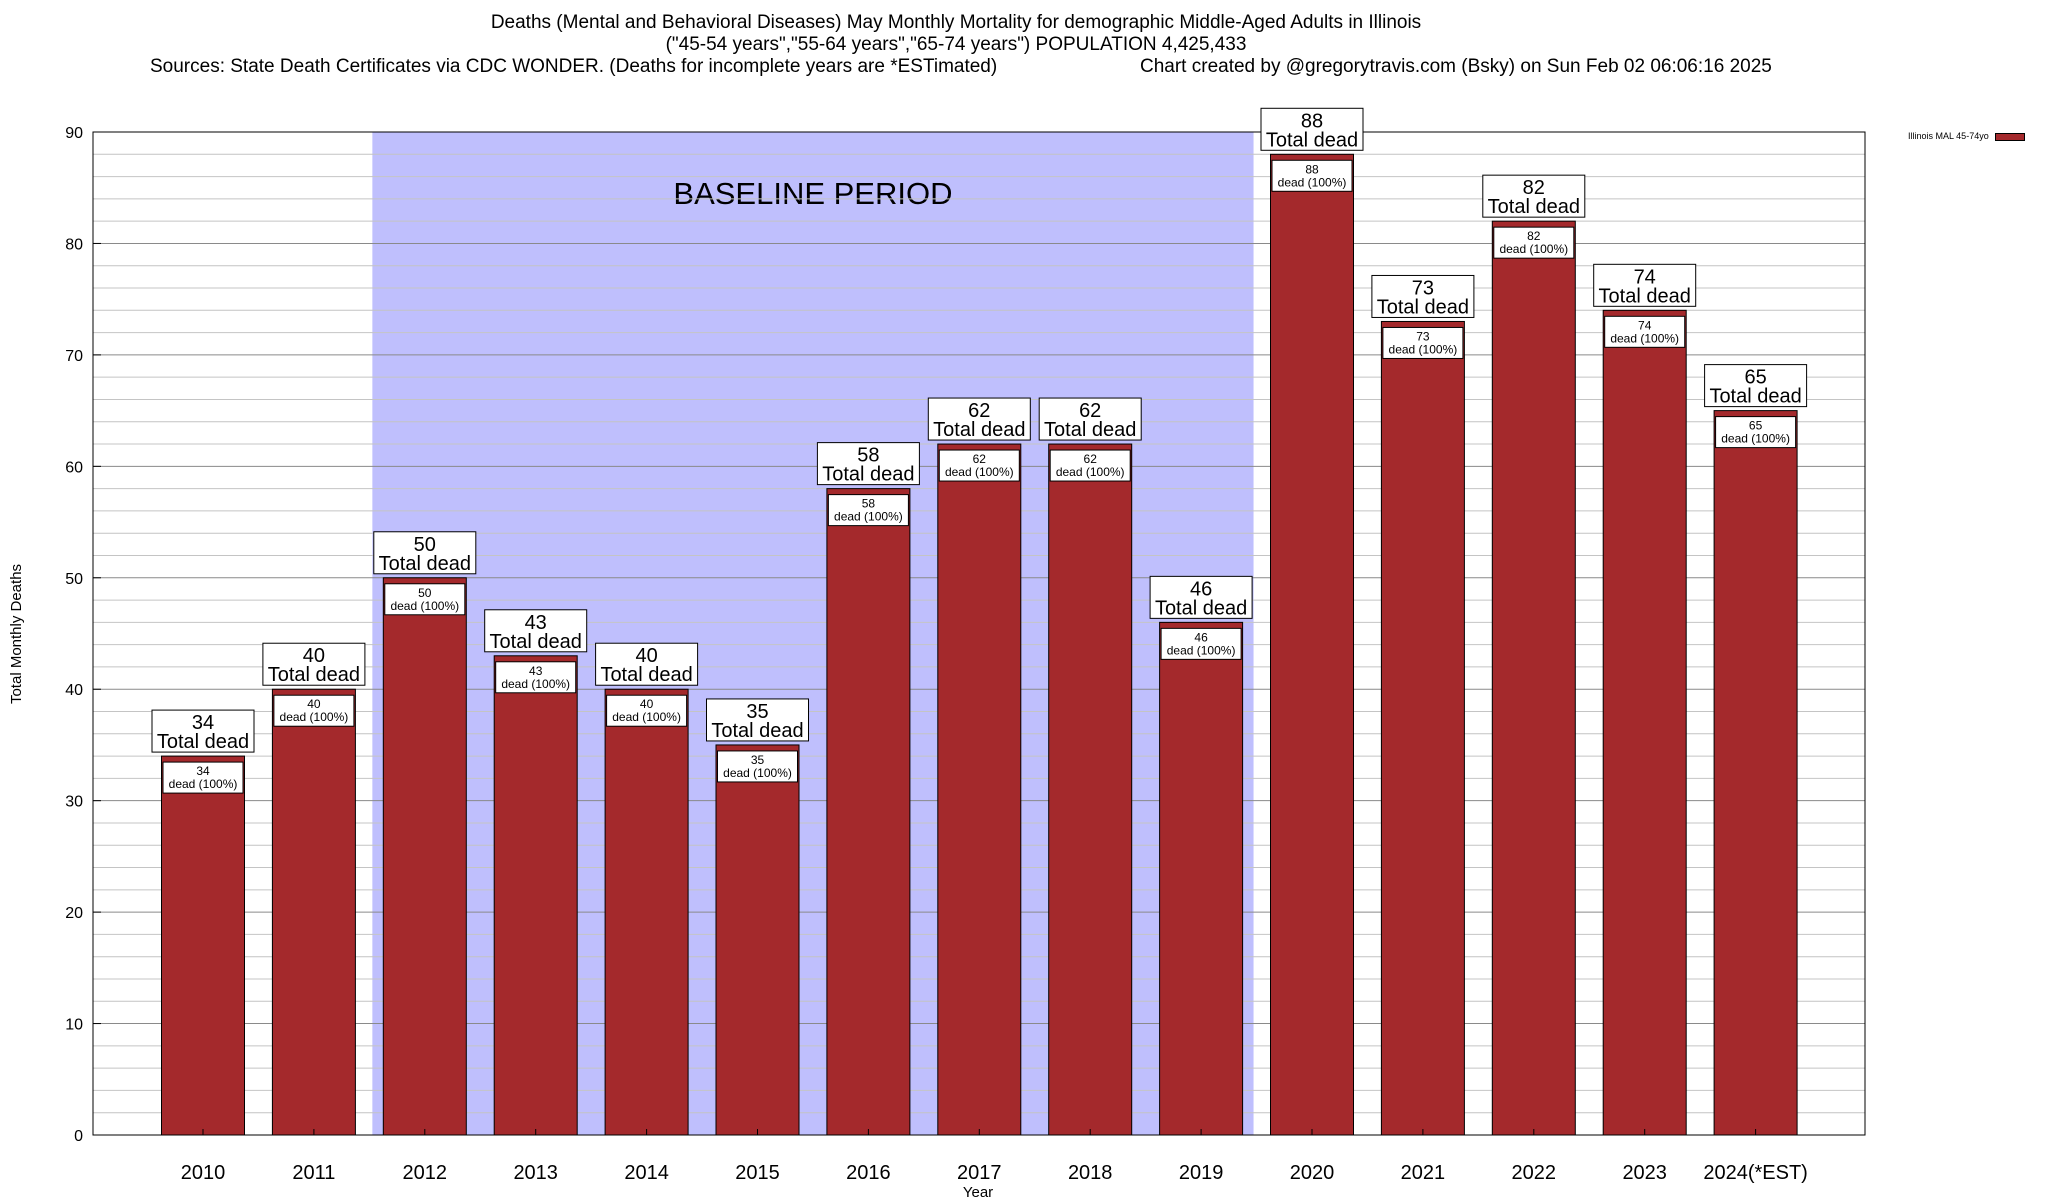 Image resolution: width=2048 pixels, height=1200 pixels. What do you see at coordinates (1644, 1173) in the screenshot?
I see `x-tick-label: 2023` at bounding box center [1644, 1173].